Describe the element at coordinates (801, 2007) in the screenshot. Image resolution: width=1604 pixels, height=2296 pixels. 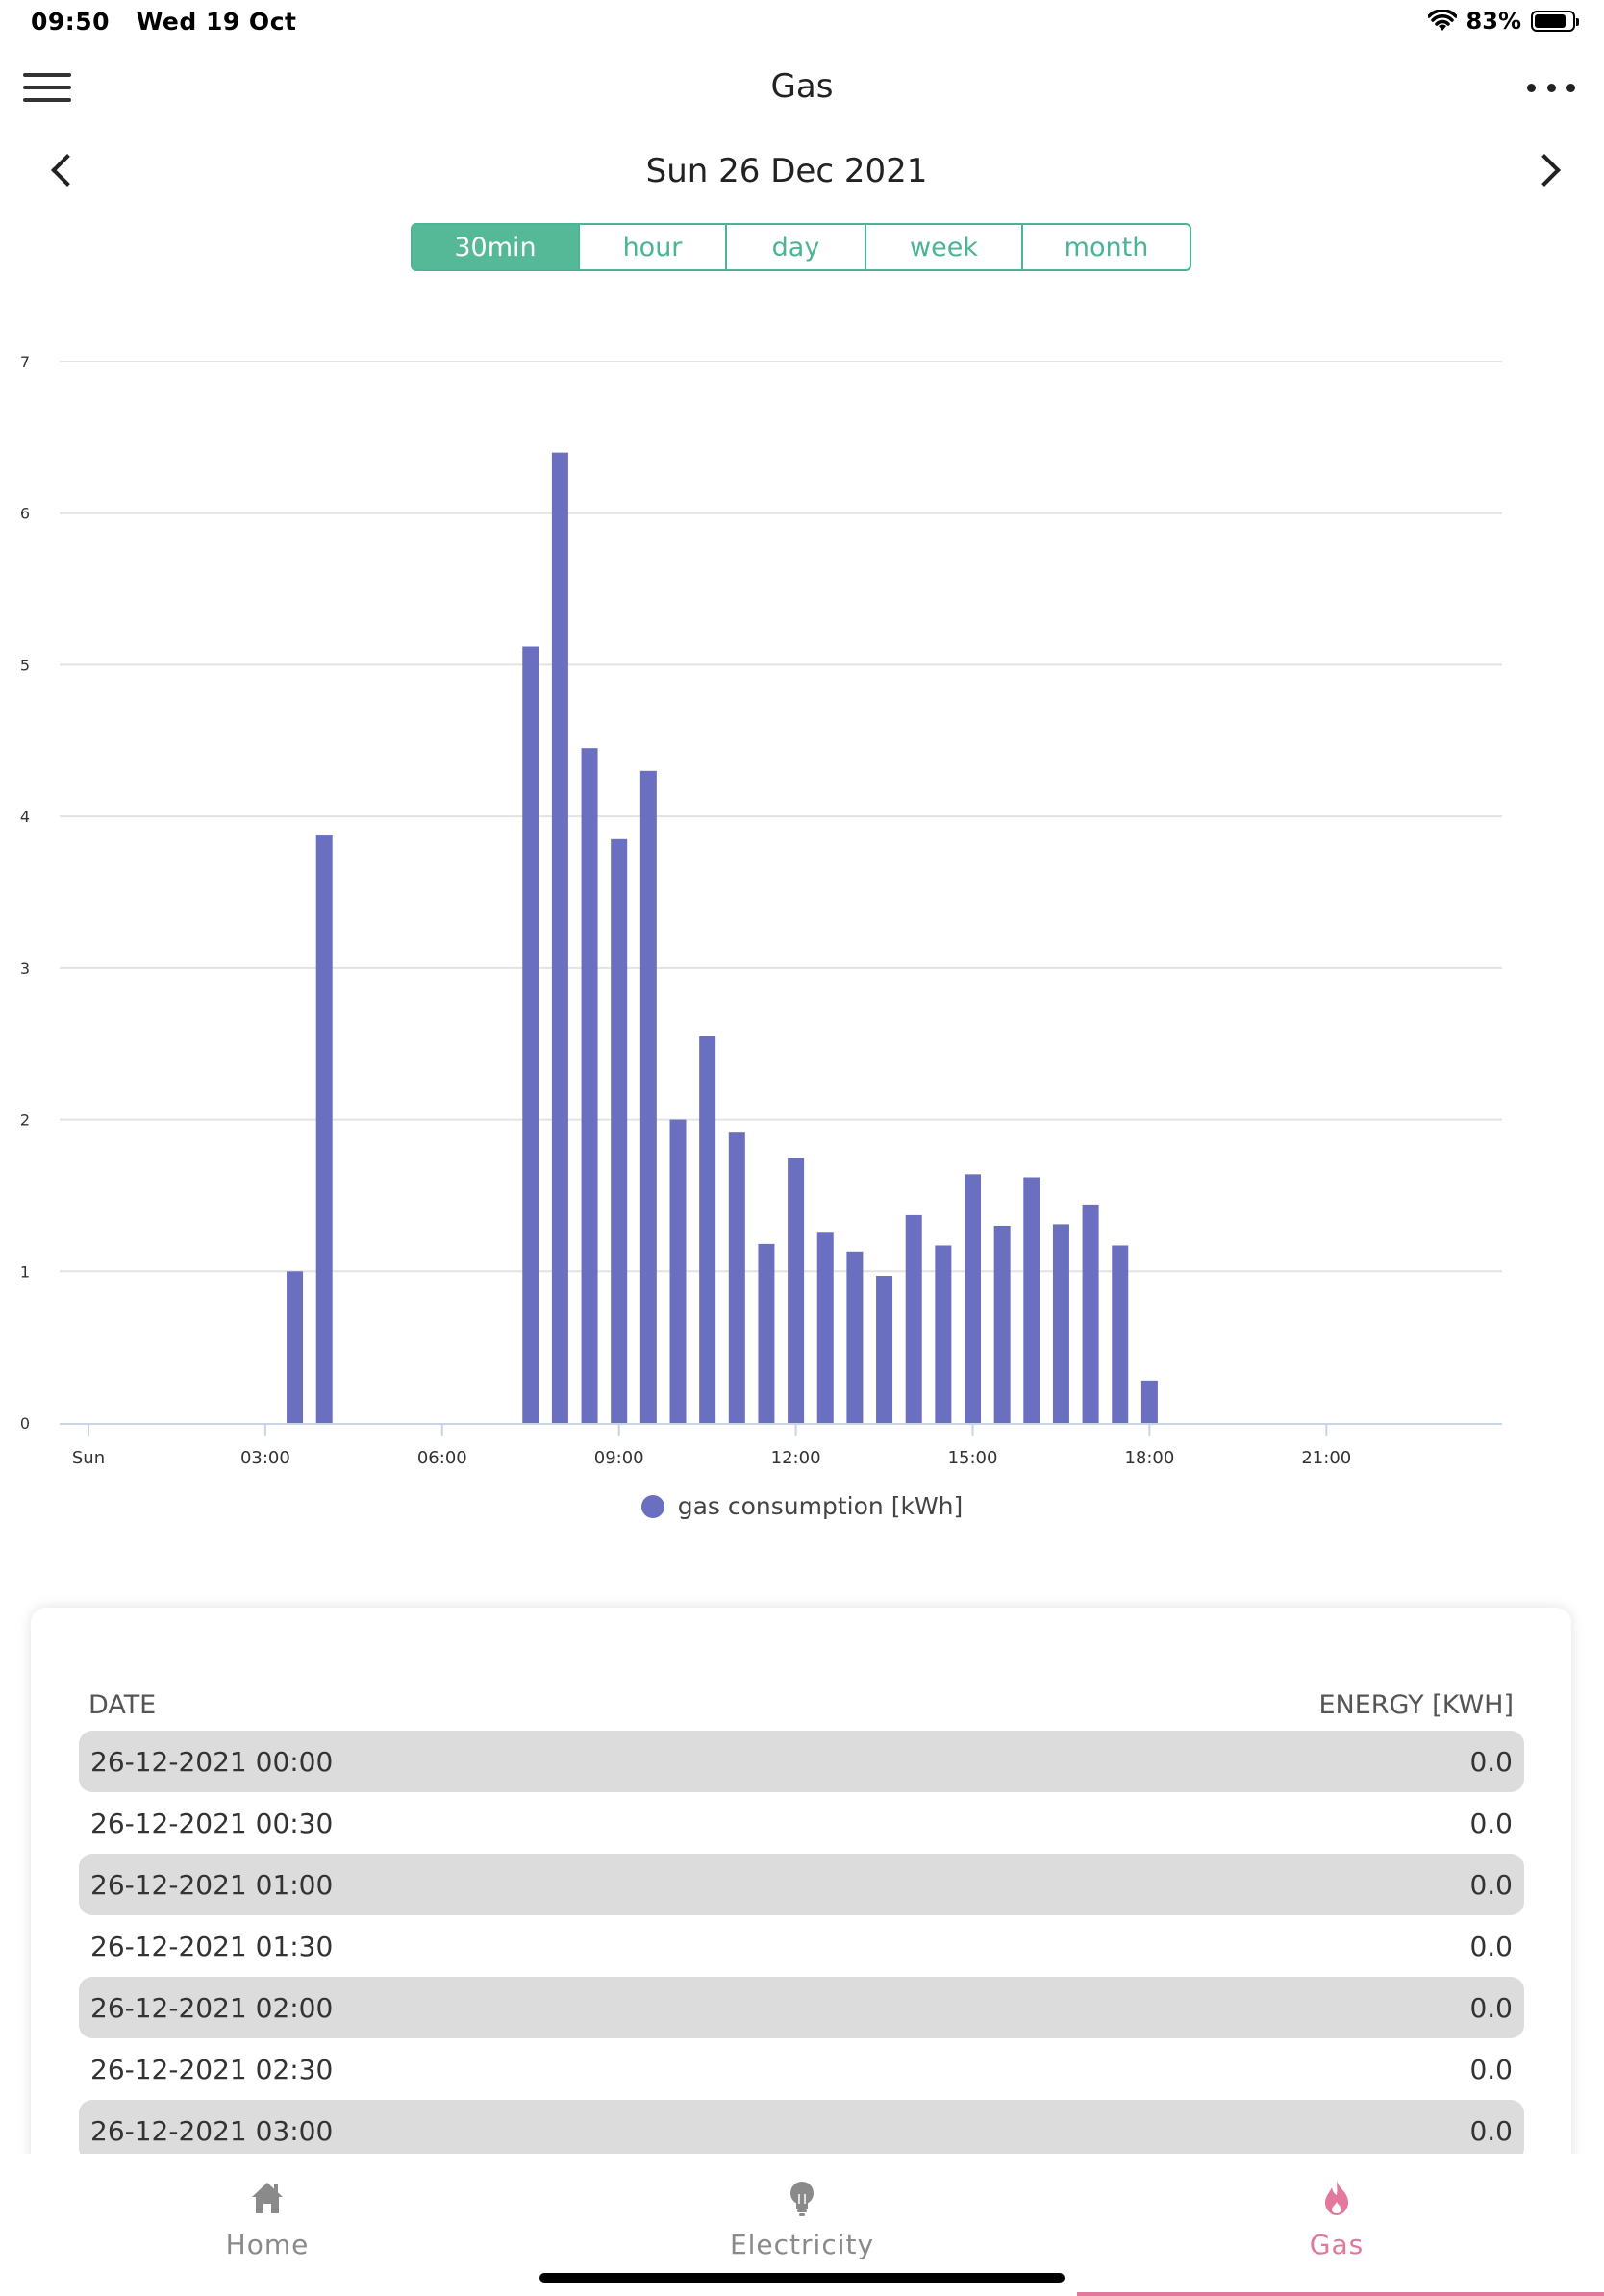
I see `table-row: 26-12-2021 02:00 0.0` at that location.